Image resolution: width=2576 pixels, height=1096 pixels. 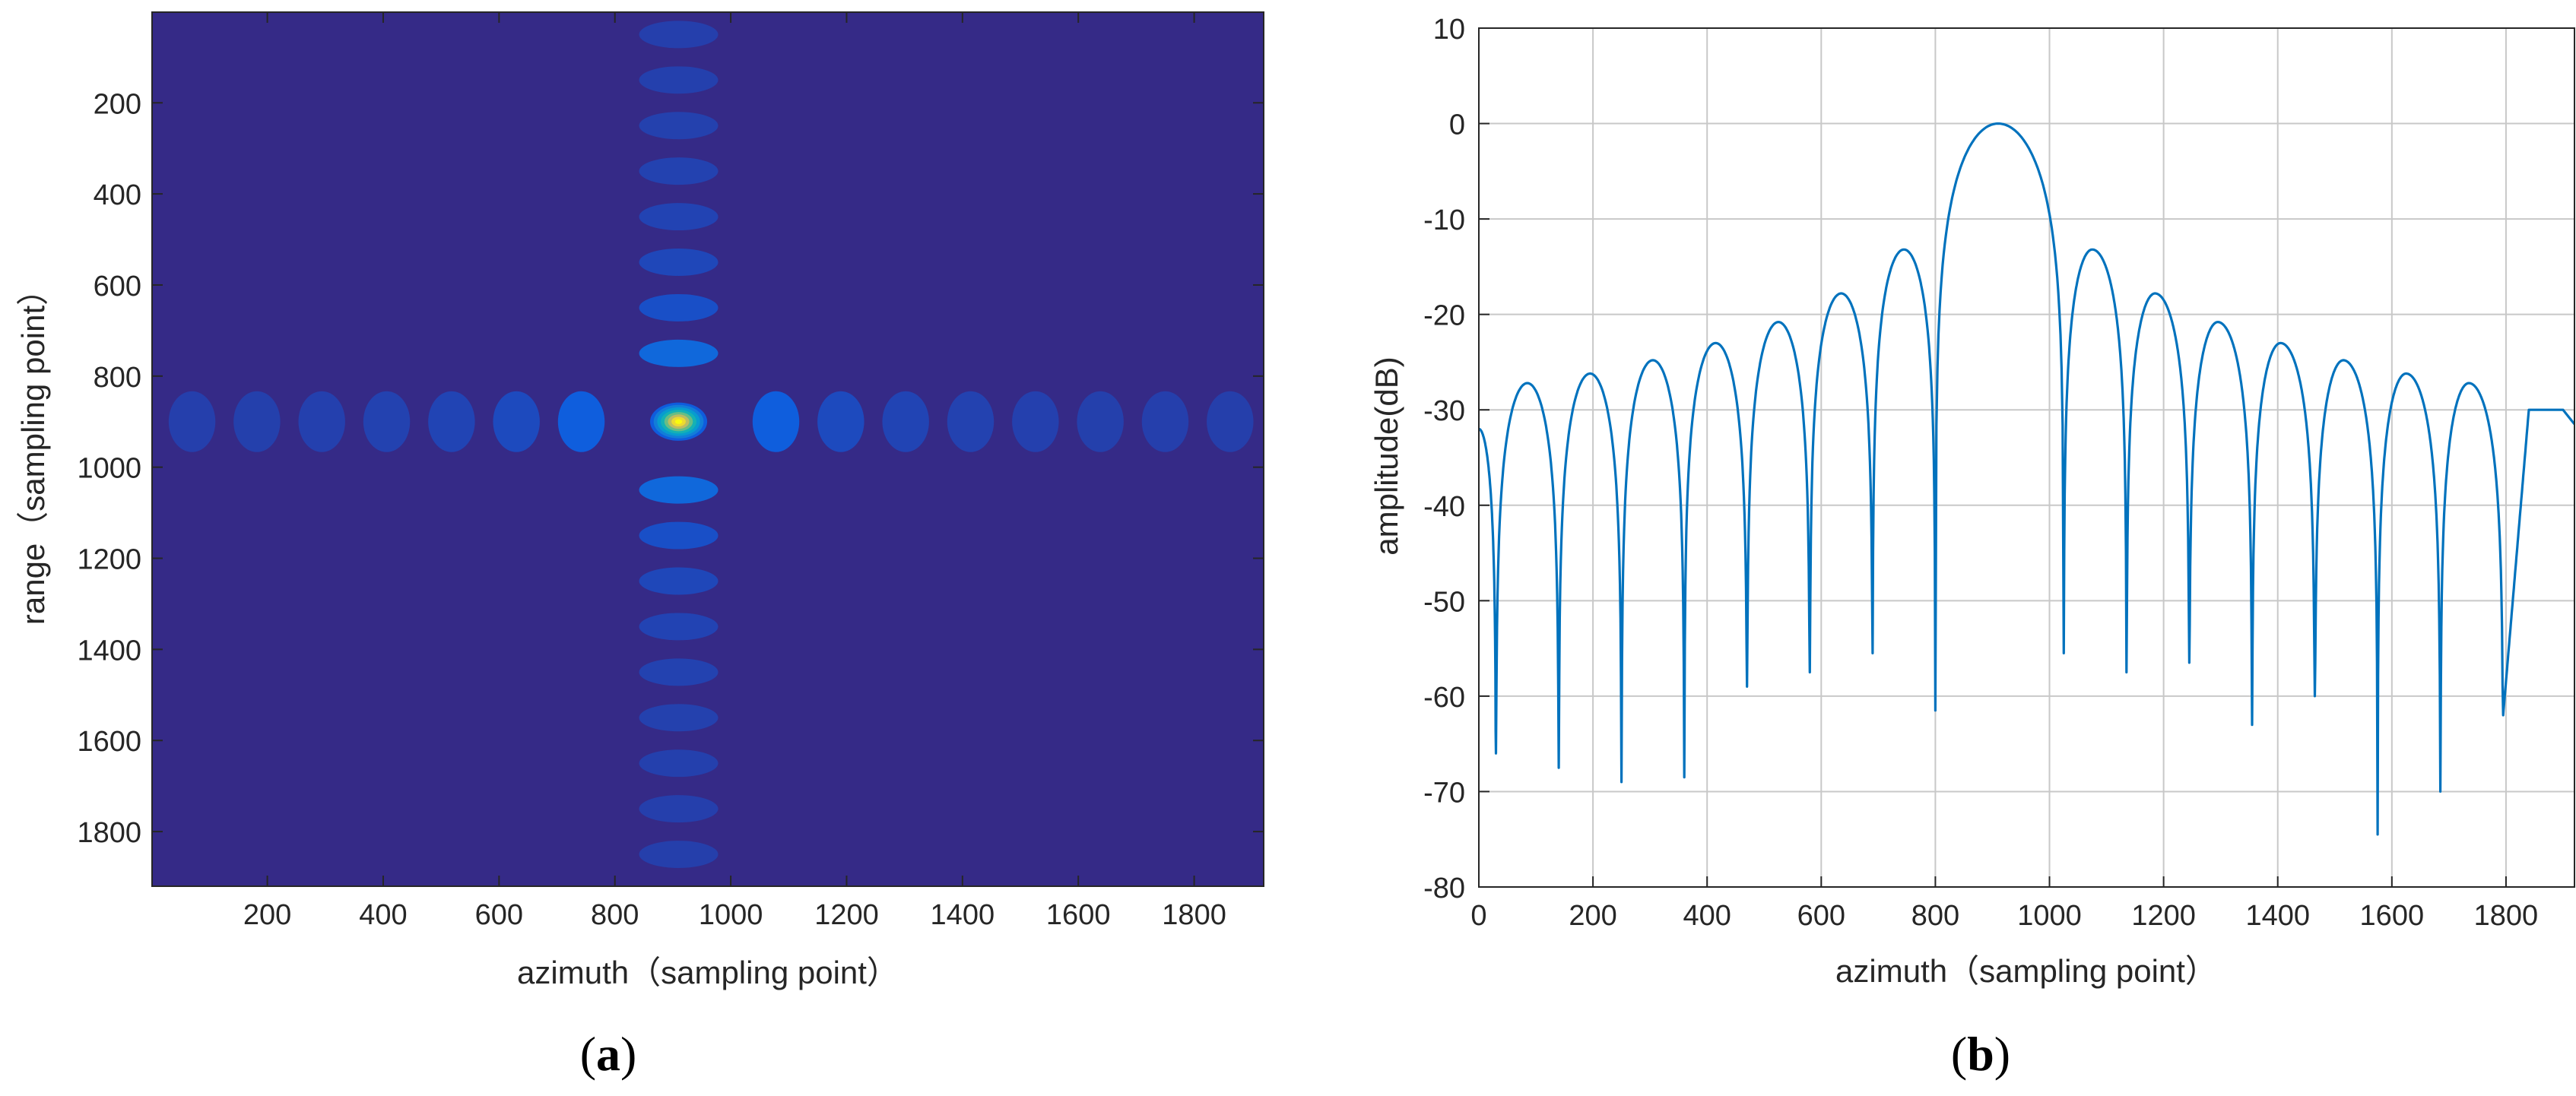 What do you see at coordinates (33, 449) in the screenshot?
I see `heatmap-y-axis-label: range（sampling point）` at bounding box center [33, 449].